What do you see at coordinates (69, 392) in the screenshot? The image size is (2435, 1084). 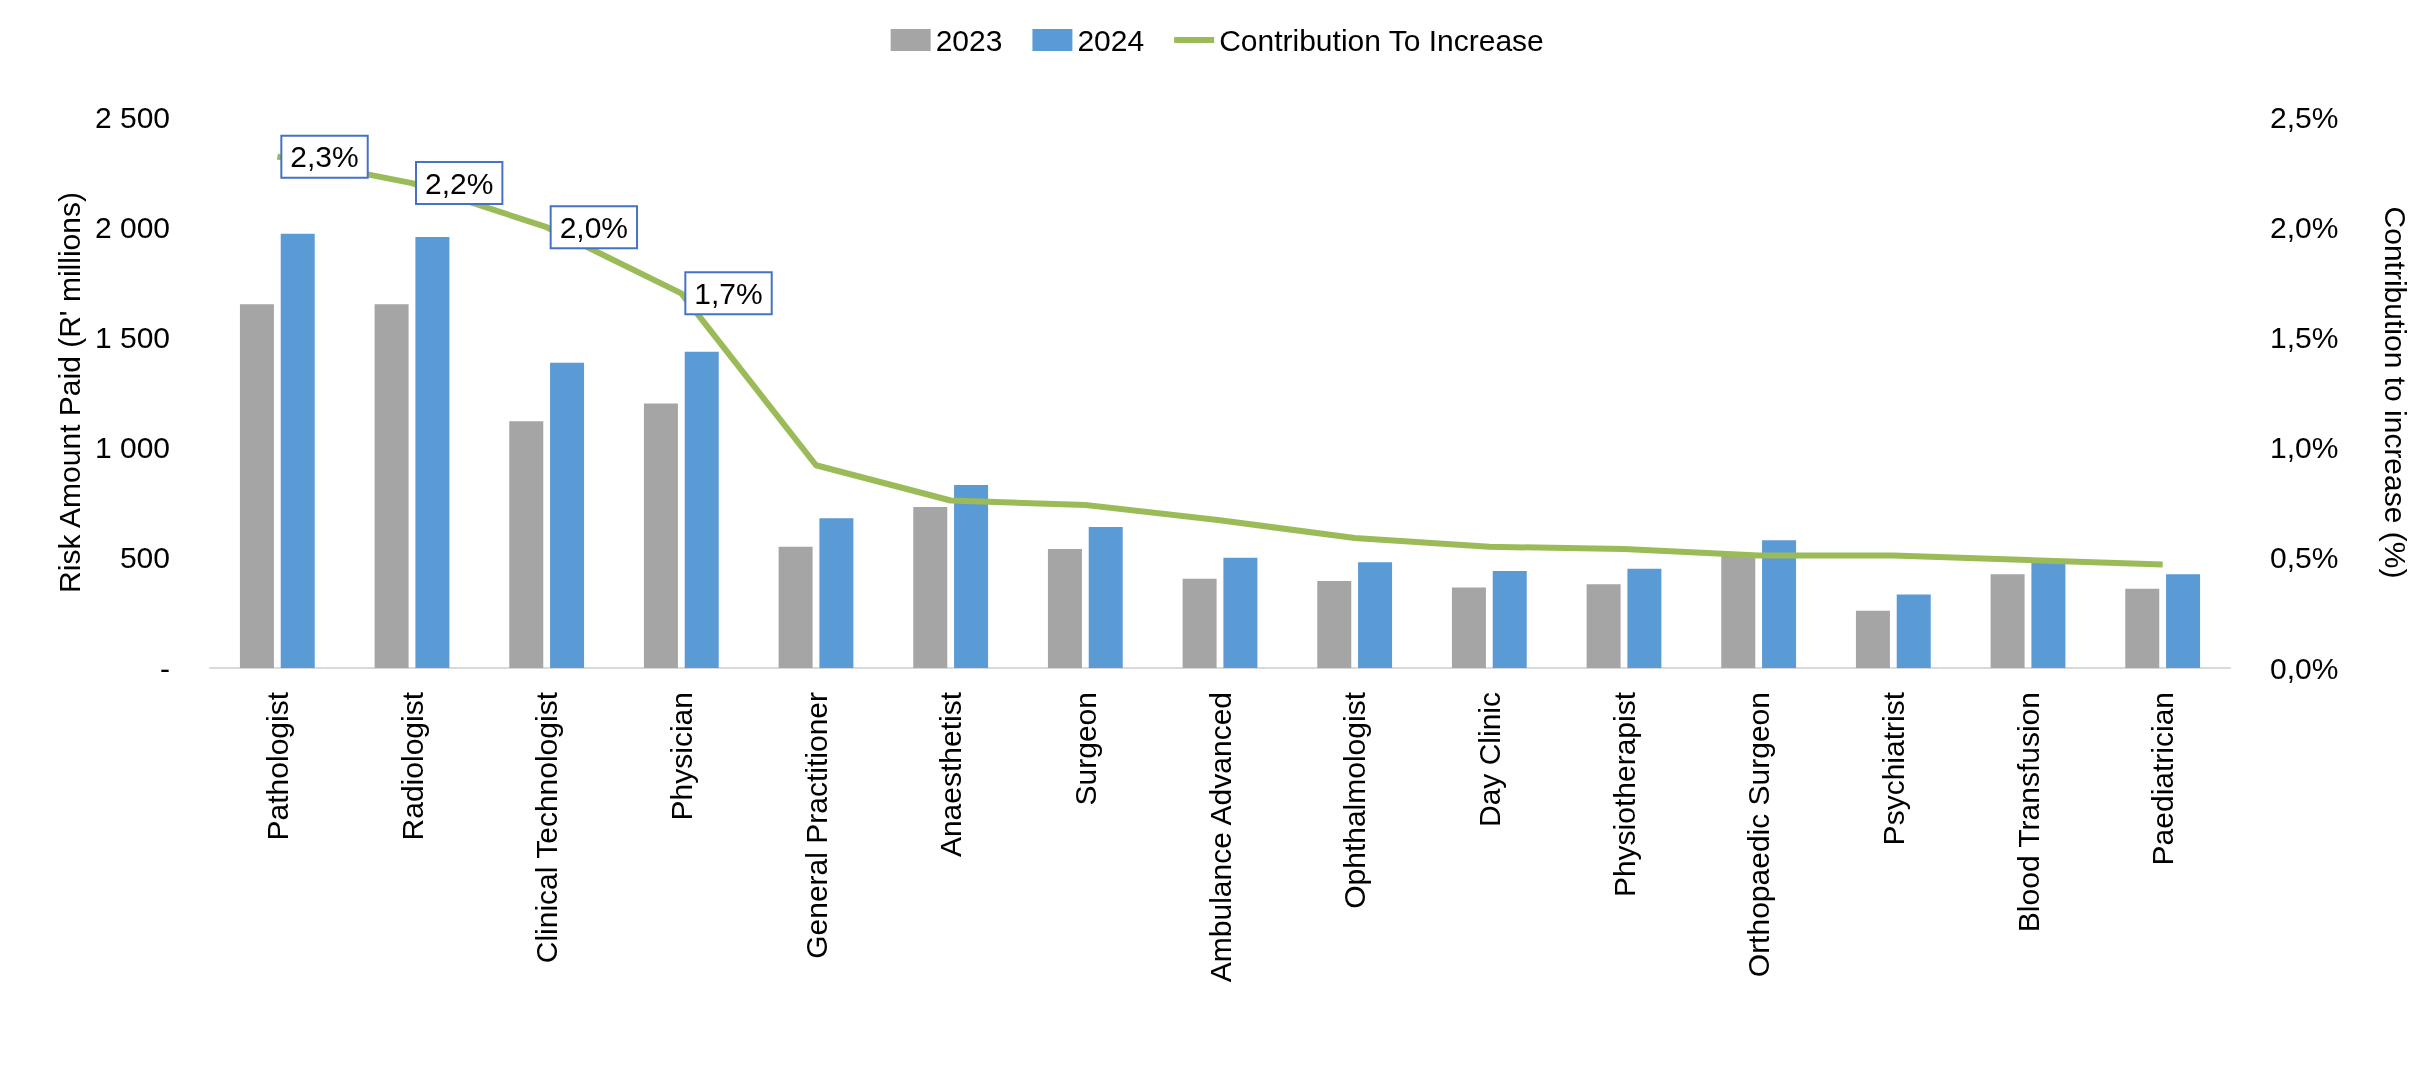 I see `y-axis-title: Risk Amount Paid (R' millions)` at bounding box center [69, 392].